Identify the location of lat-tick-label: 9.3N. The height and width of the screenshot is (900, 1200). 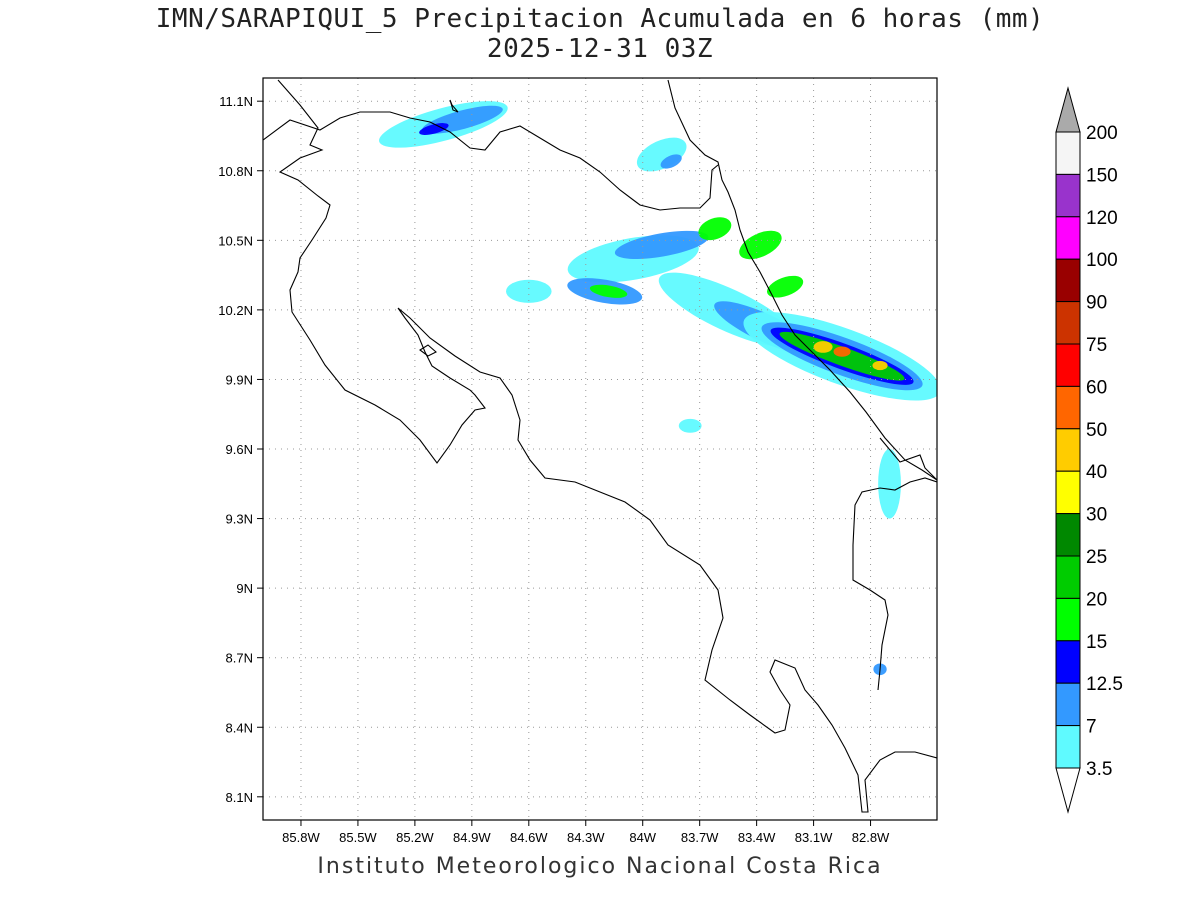
(239, 519).